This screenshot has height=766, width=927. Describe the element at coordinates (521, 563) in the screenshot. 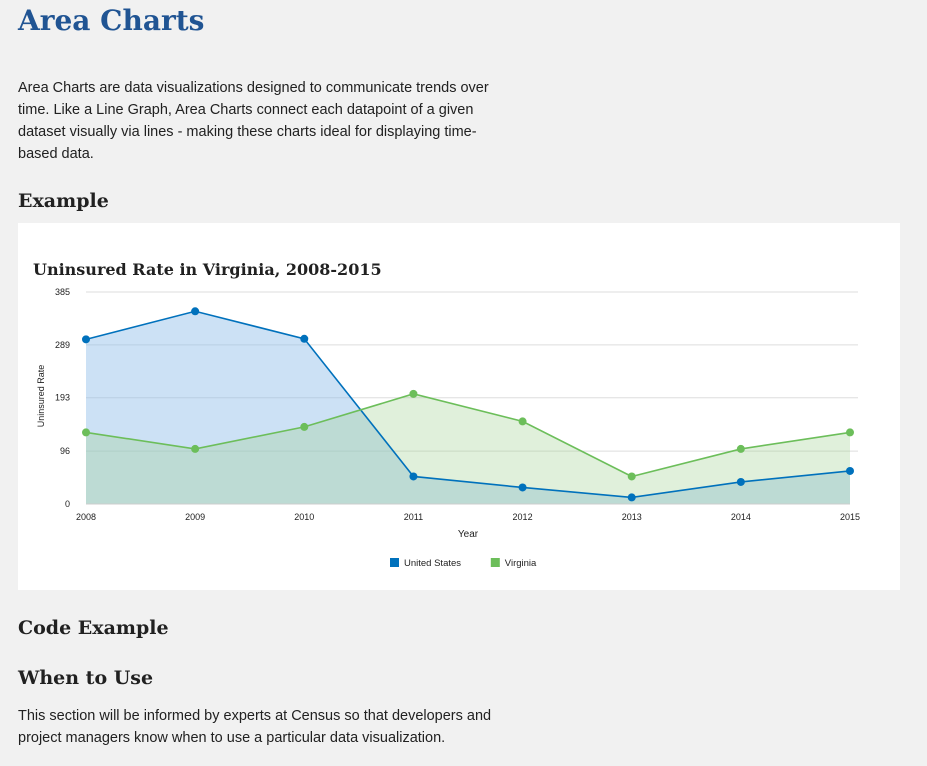

I see `legend-label: Virginia` at that location.